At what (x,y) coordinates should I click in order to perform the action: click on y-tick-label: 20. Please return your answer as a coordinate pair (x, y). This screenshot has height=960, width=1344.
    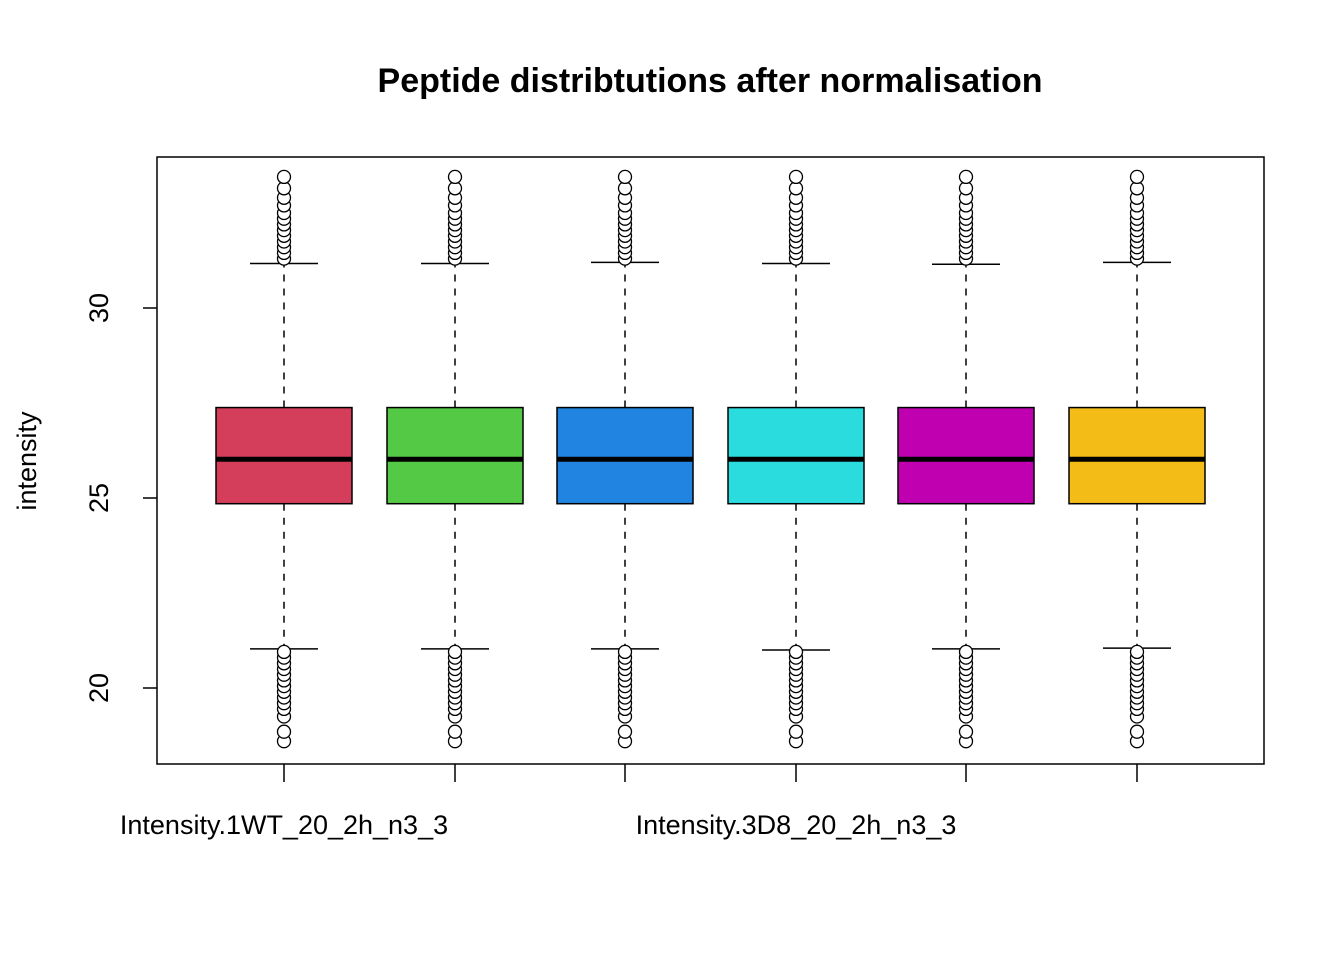
    Looking at the image, I should click on (99, 688).